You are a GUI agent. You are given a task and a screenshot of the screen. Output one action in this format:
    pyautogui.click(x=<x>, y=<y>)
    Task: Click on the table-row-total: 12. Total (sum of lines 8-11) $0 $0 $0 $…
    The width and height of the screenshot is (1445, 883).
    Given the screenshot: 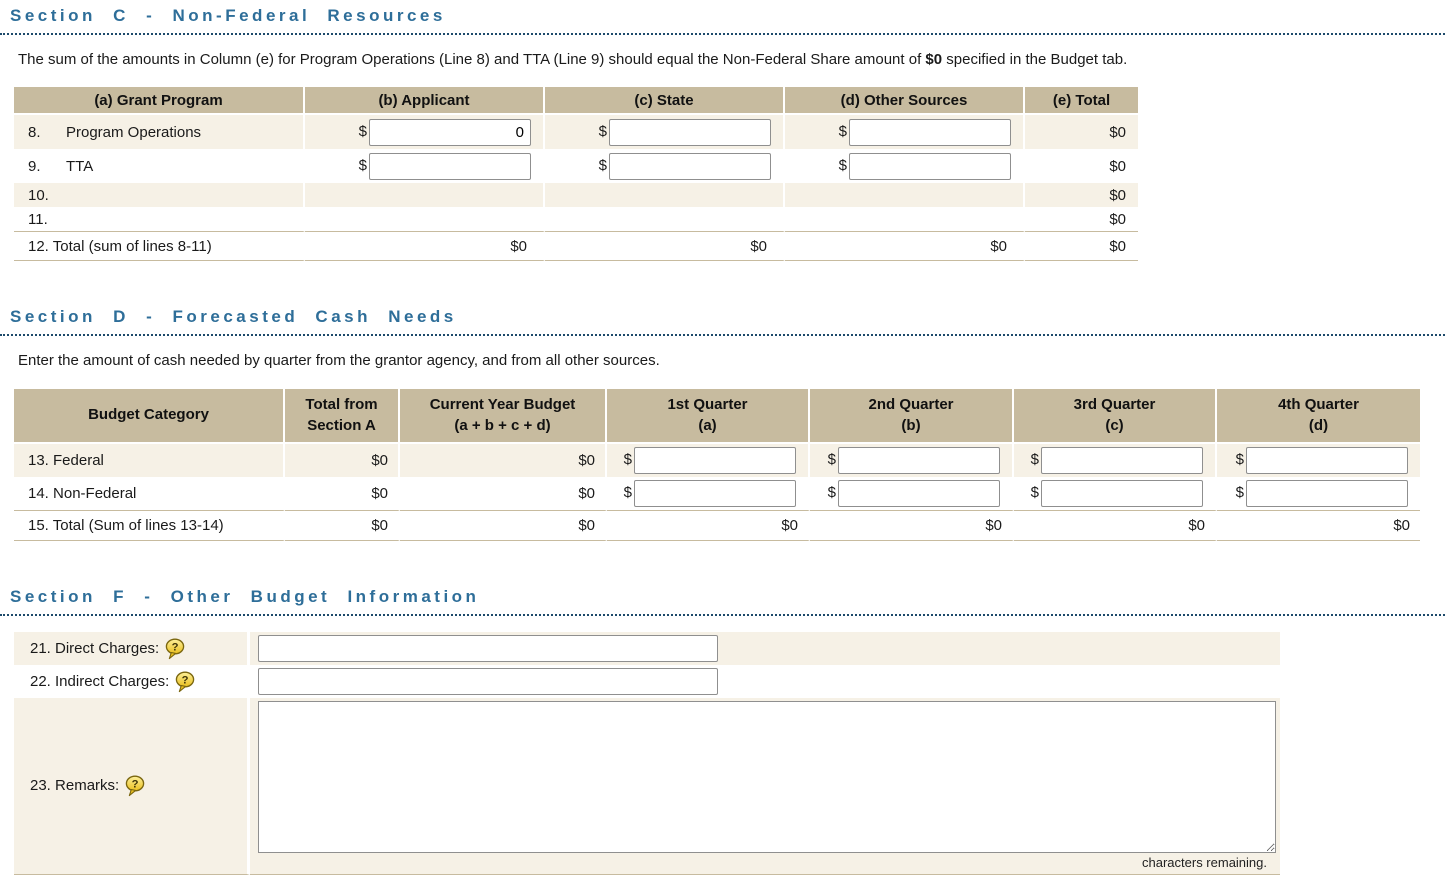 What is the action you would take?
    pyautogui.click(x=576, y=246)
    